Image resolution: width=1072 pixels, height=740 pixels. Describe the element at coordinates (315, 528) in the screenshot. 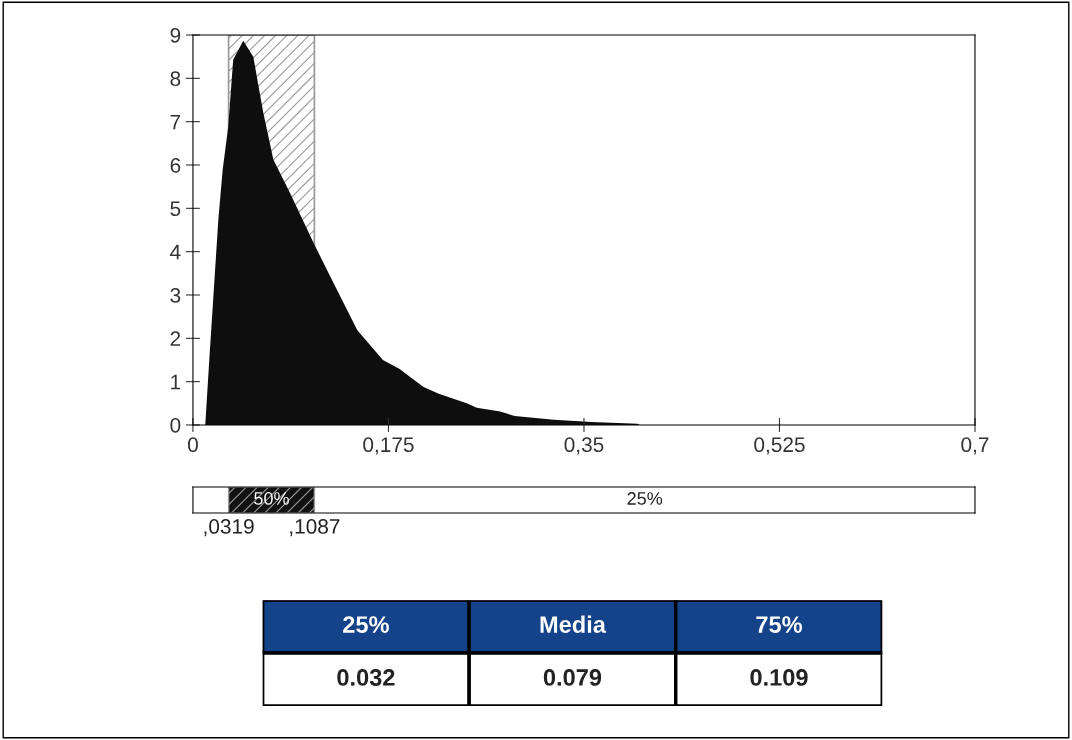

I see `text: ,1087` at that location.